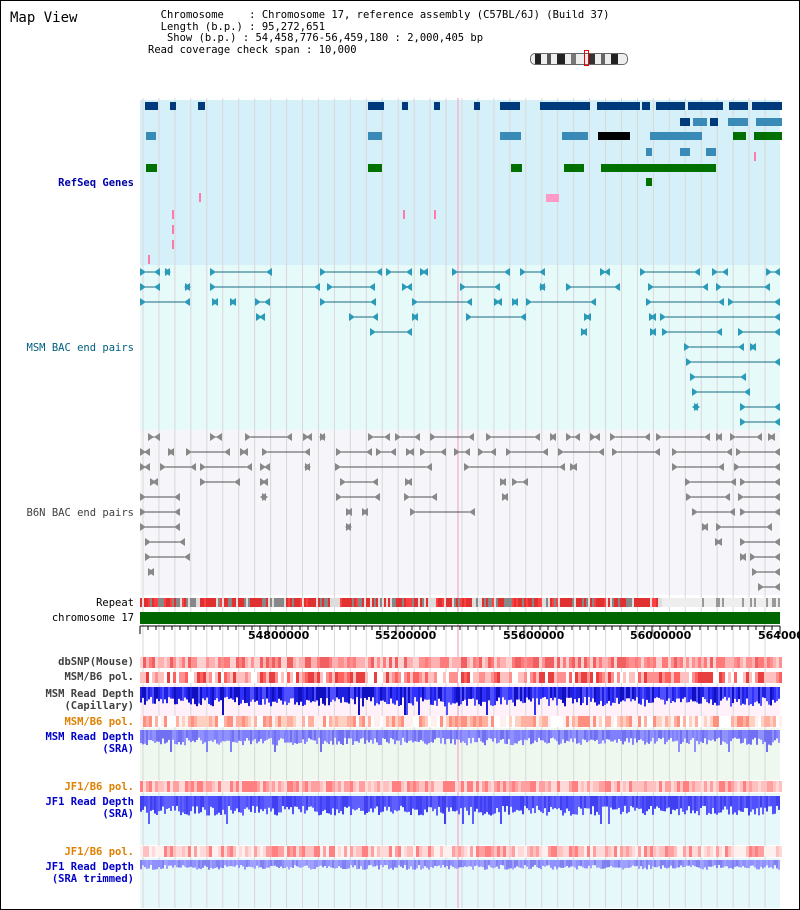 This screenshot has width=800, height=910. I want to click on refseq-gene-mark, so click(173, 214).